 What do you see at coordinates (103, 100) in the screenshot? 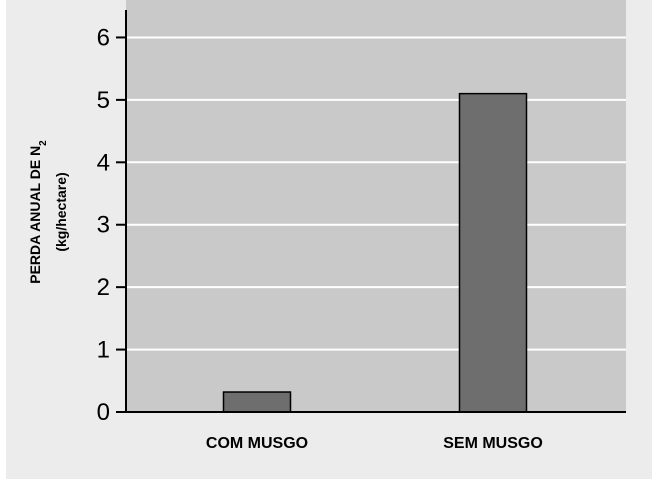
I see `y-tick-label-5: 5` at bounding box center [103, 100].